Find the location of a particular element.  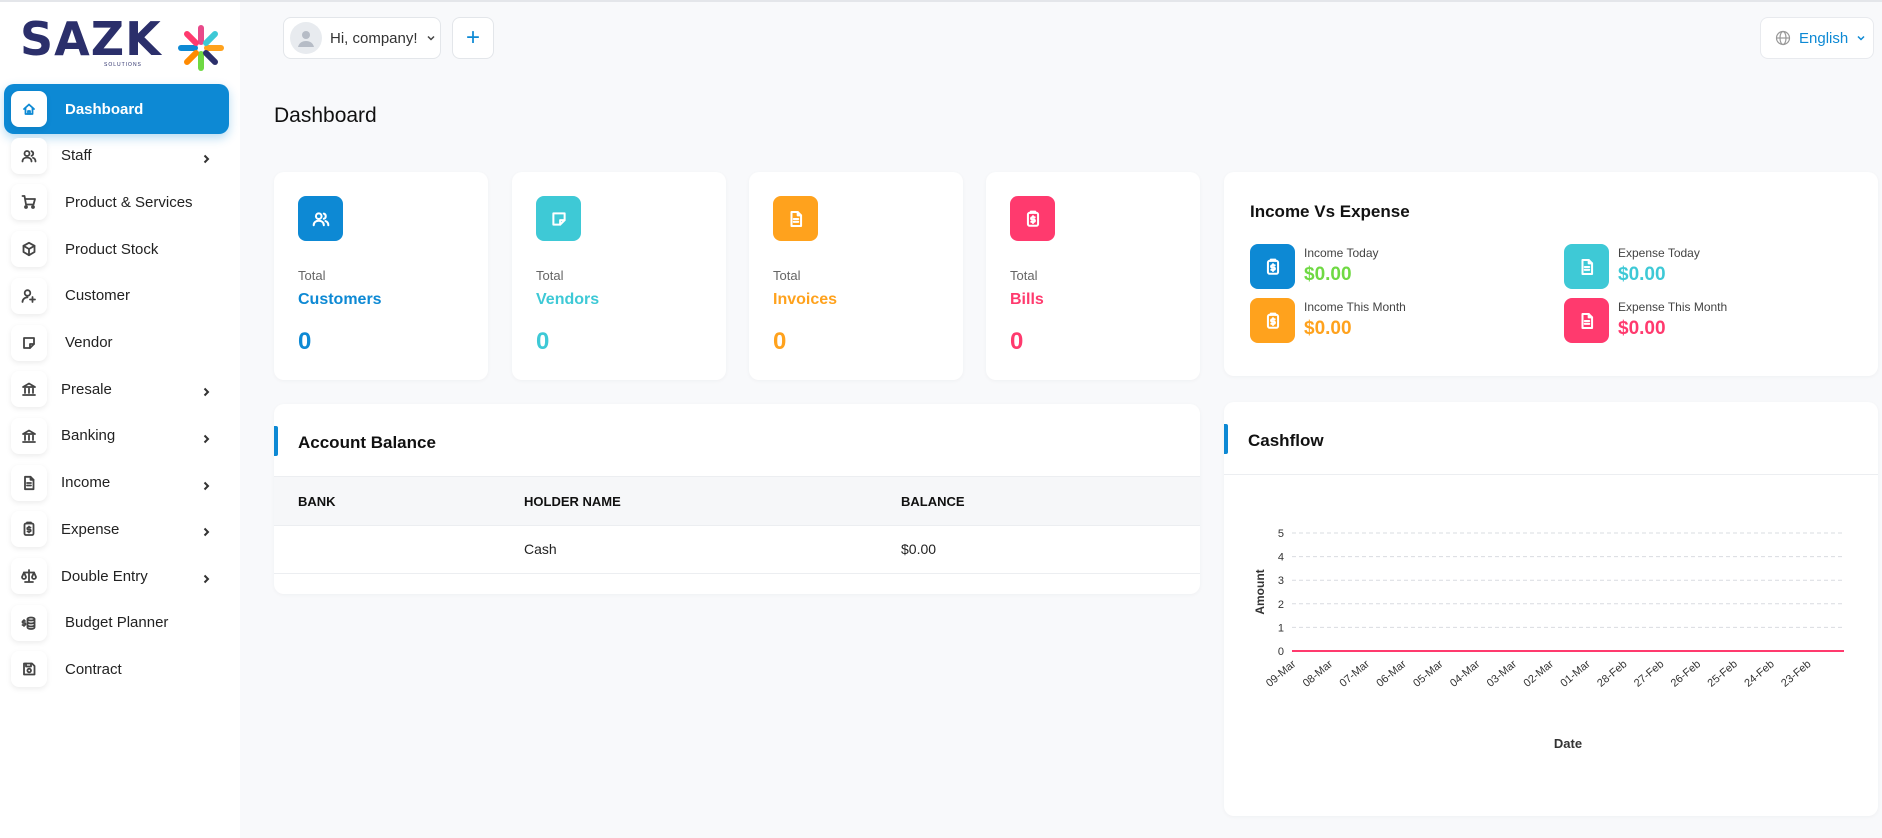

stat-card-vendors: Total Vendors 0 is located at coordinates (619, 276).